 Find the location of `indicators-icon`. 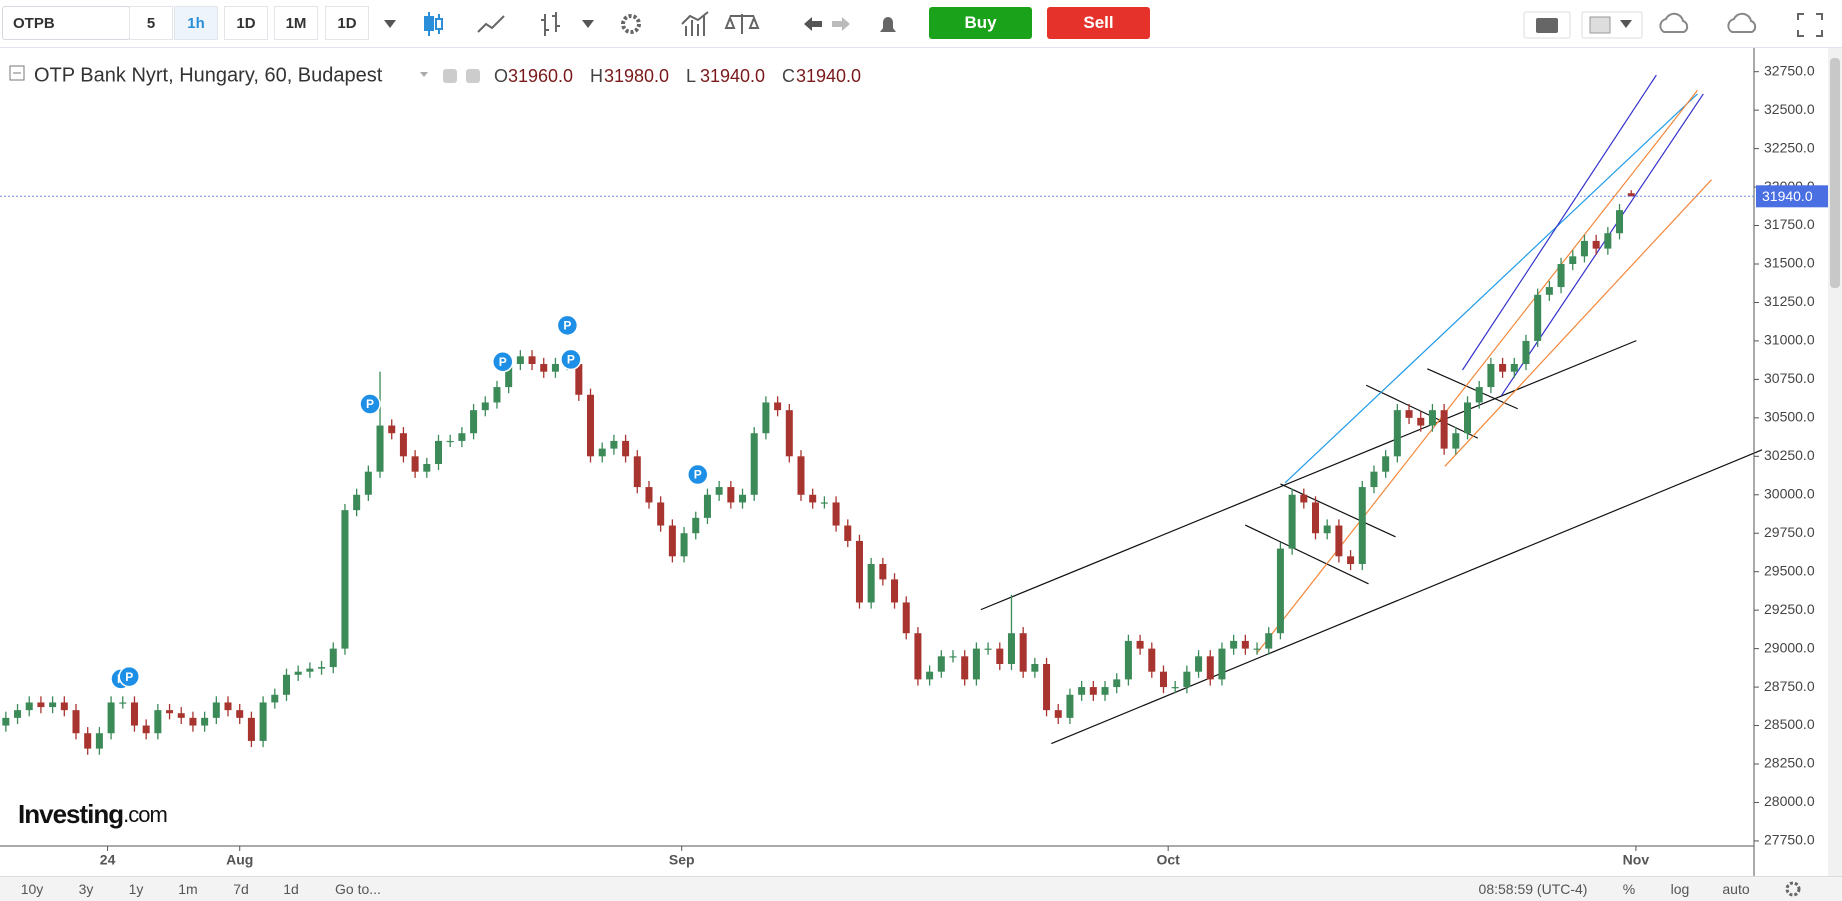

indicators-icon is located at coordinates (695, 23).